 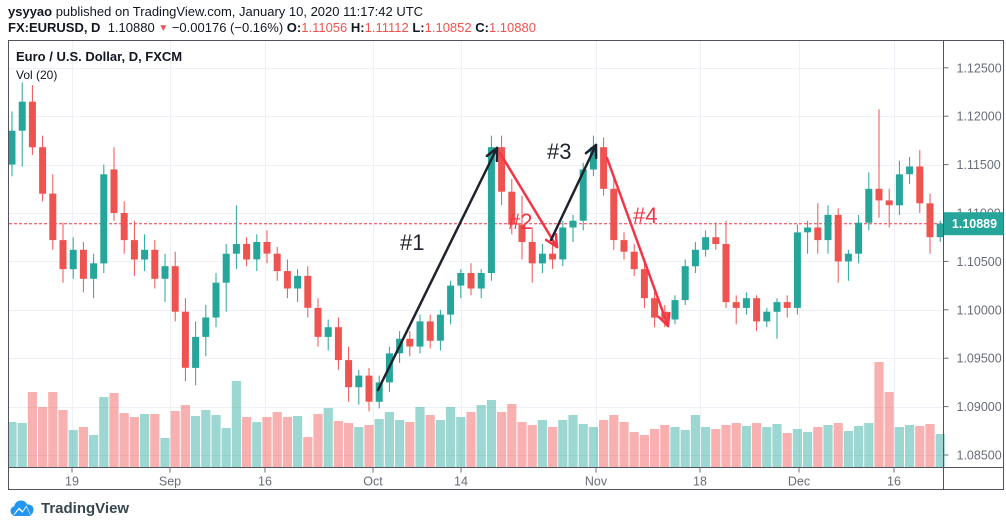 What do you see at coordinates (22, 508) in the screenshot?
I see `tradingview-cloud-icon` at bounding box center [22, 508].